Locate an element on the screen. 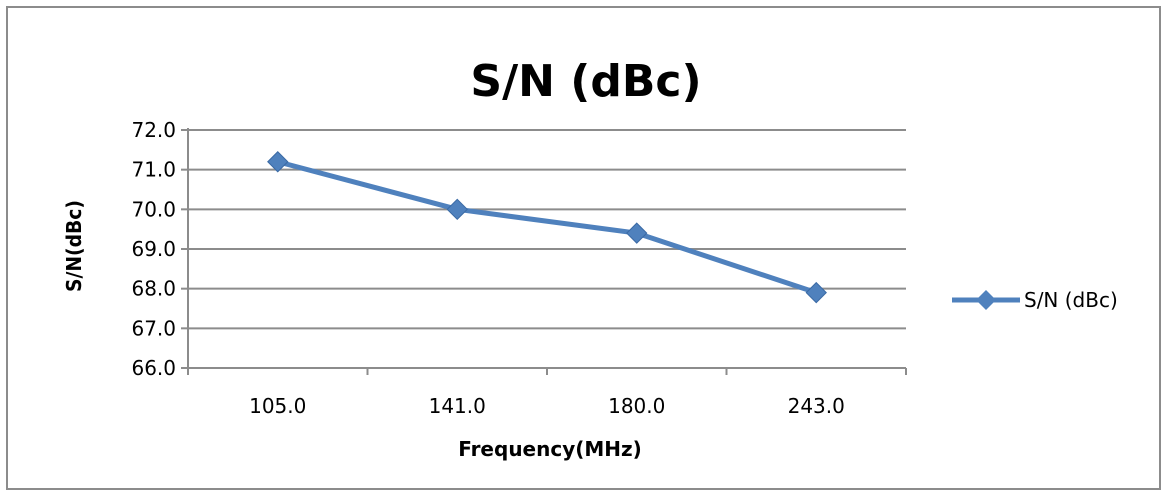 The image size is (1167, 496). x-tick-label: 105.0 is located at coordinates (277, 406).